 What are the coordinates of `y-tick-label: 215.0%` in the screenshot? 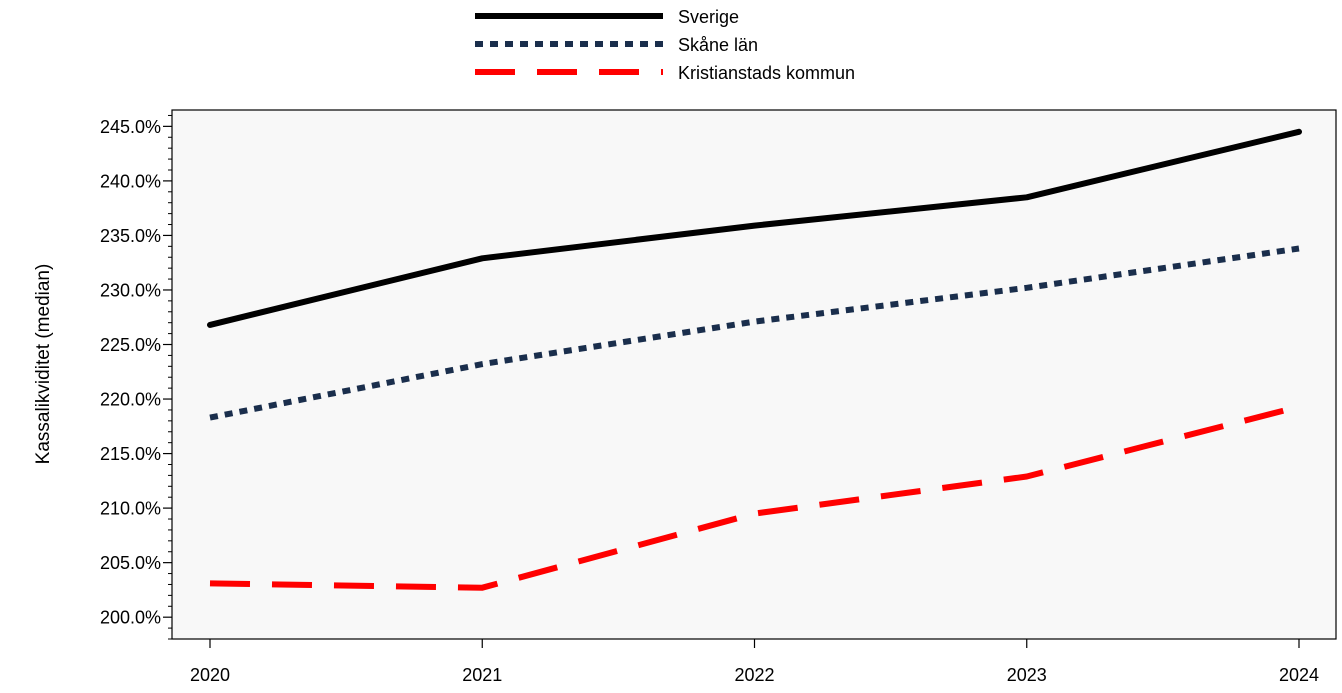 It's located at (130, 454).